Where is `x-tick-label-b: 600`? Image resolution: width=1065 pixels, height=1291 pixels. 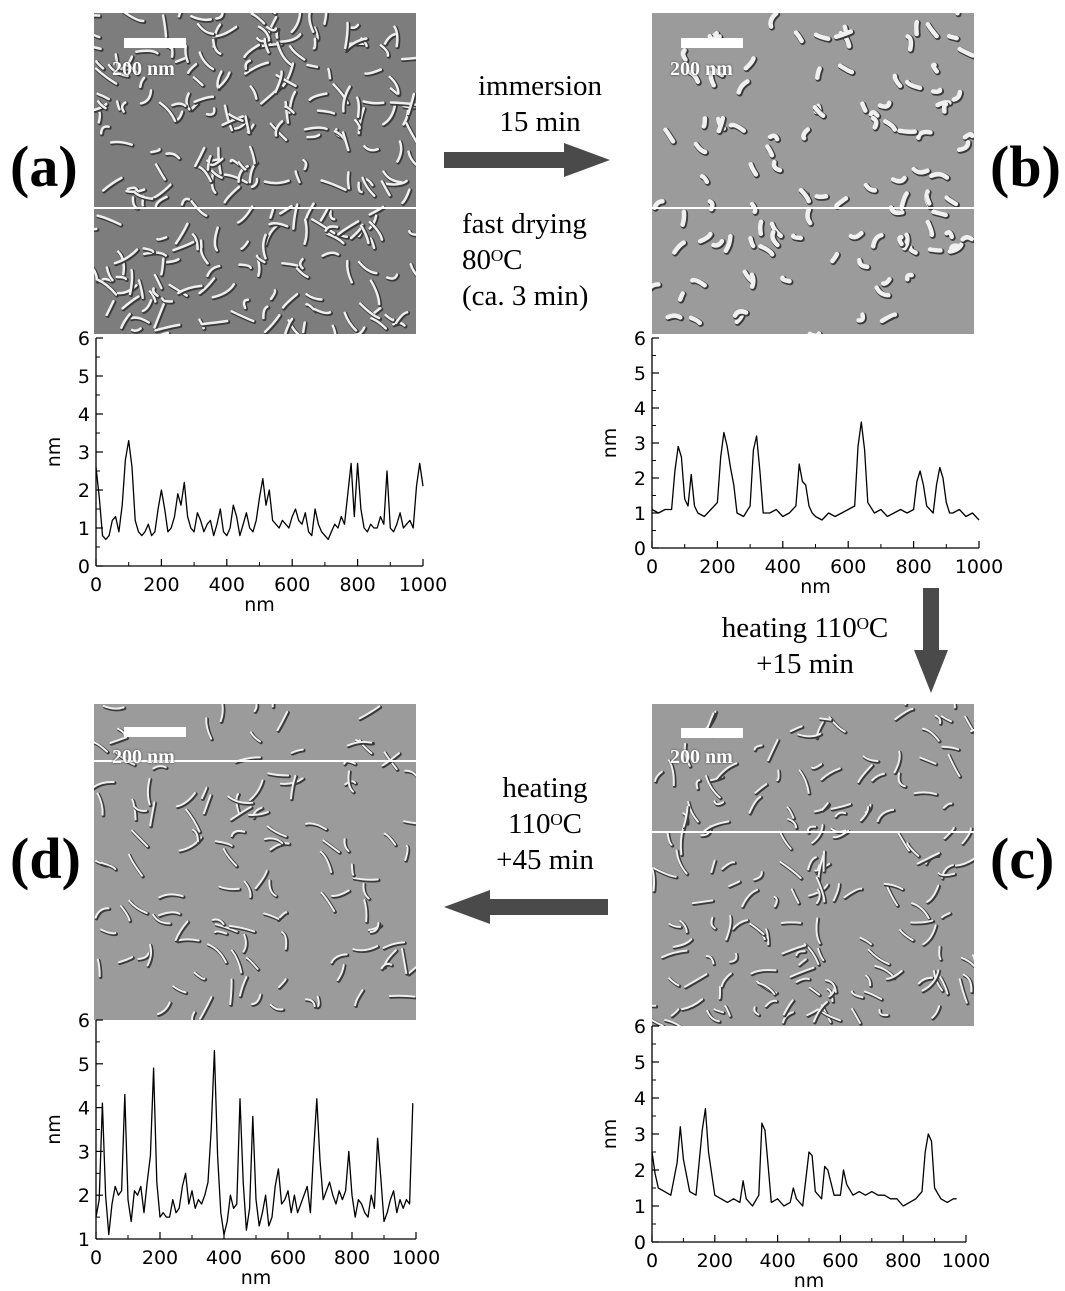
x-tick-label-b: 600 is located at coordinates (848, 567).